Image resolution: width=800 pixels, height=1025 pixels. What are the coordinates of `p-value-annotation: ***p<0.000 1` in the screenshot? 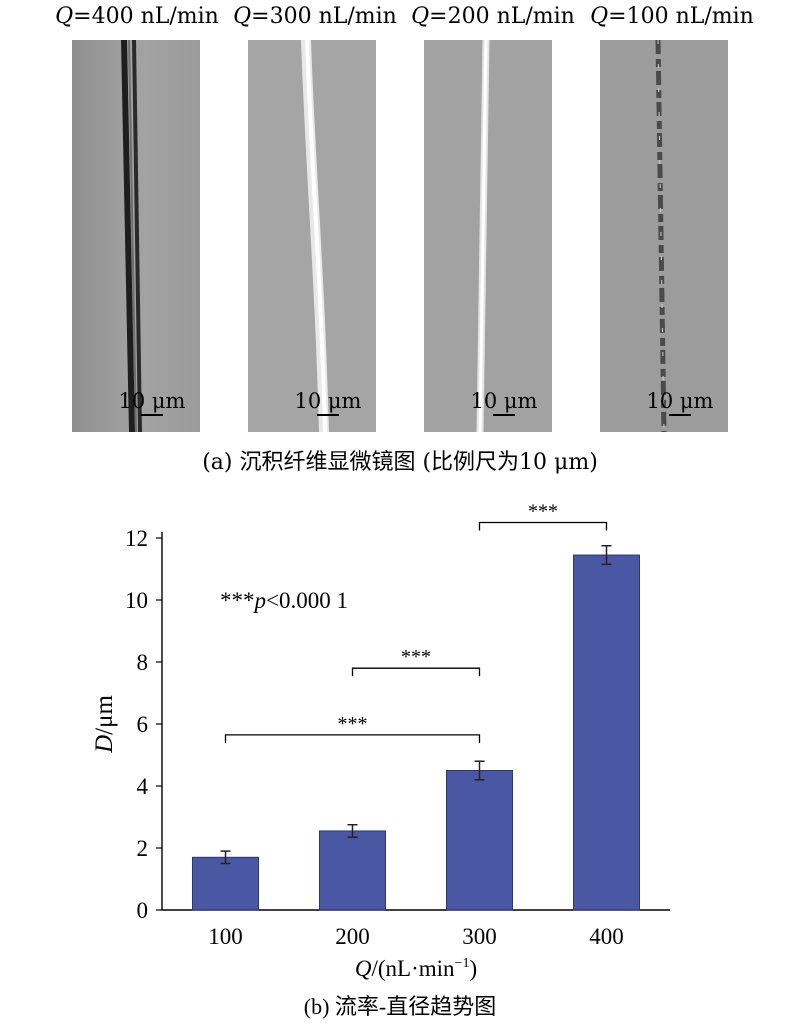 It's located at (284, 600).